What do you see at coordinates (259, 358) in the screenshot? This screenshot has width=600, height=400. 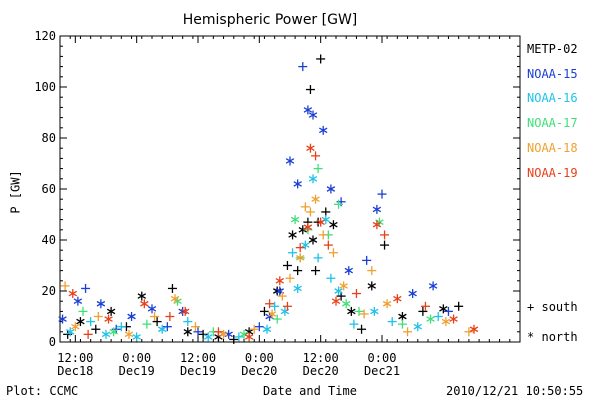 I see `x-tick-label: 0:00` at bounding box center [259, 358].